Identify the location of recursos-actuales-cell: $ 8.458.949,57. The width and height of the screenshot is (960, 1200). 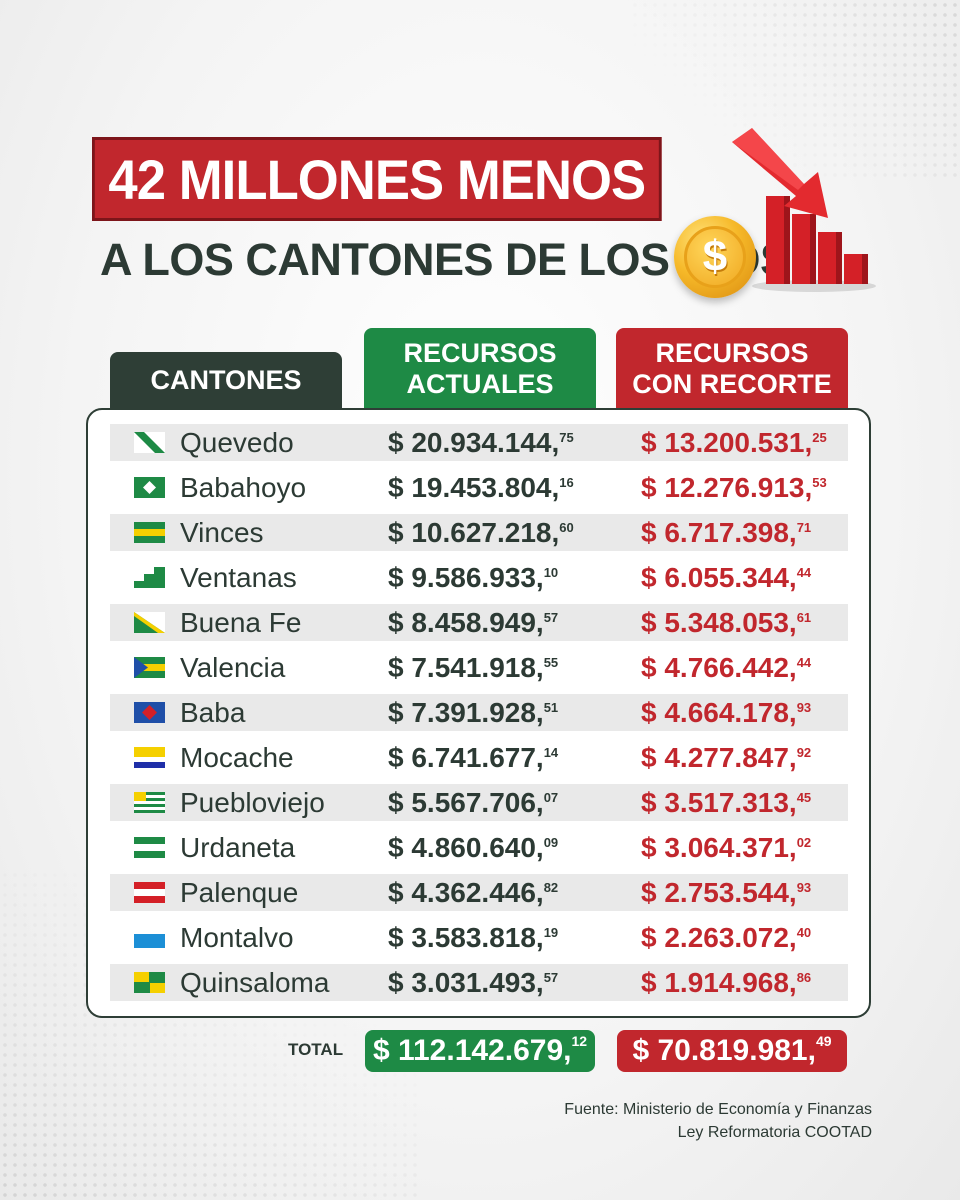
(473, 622).